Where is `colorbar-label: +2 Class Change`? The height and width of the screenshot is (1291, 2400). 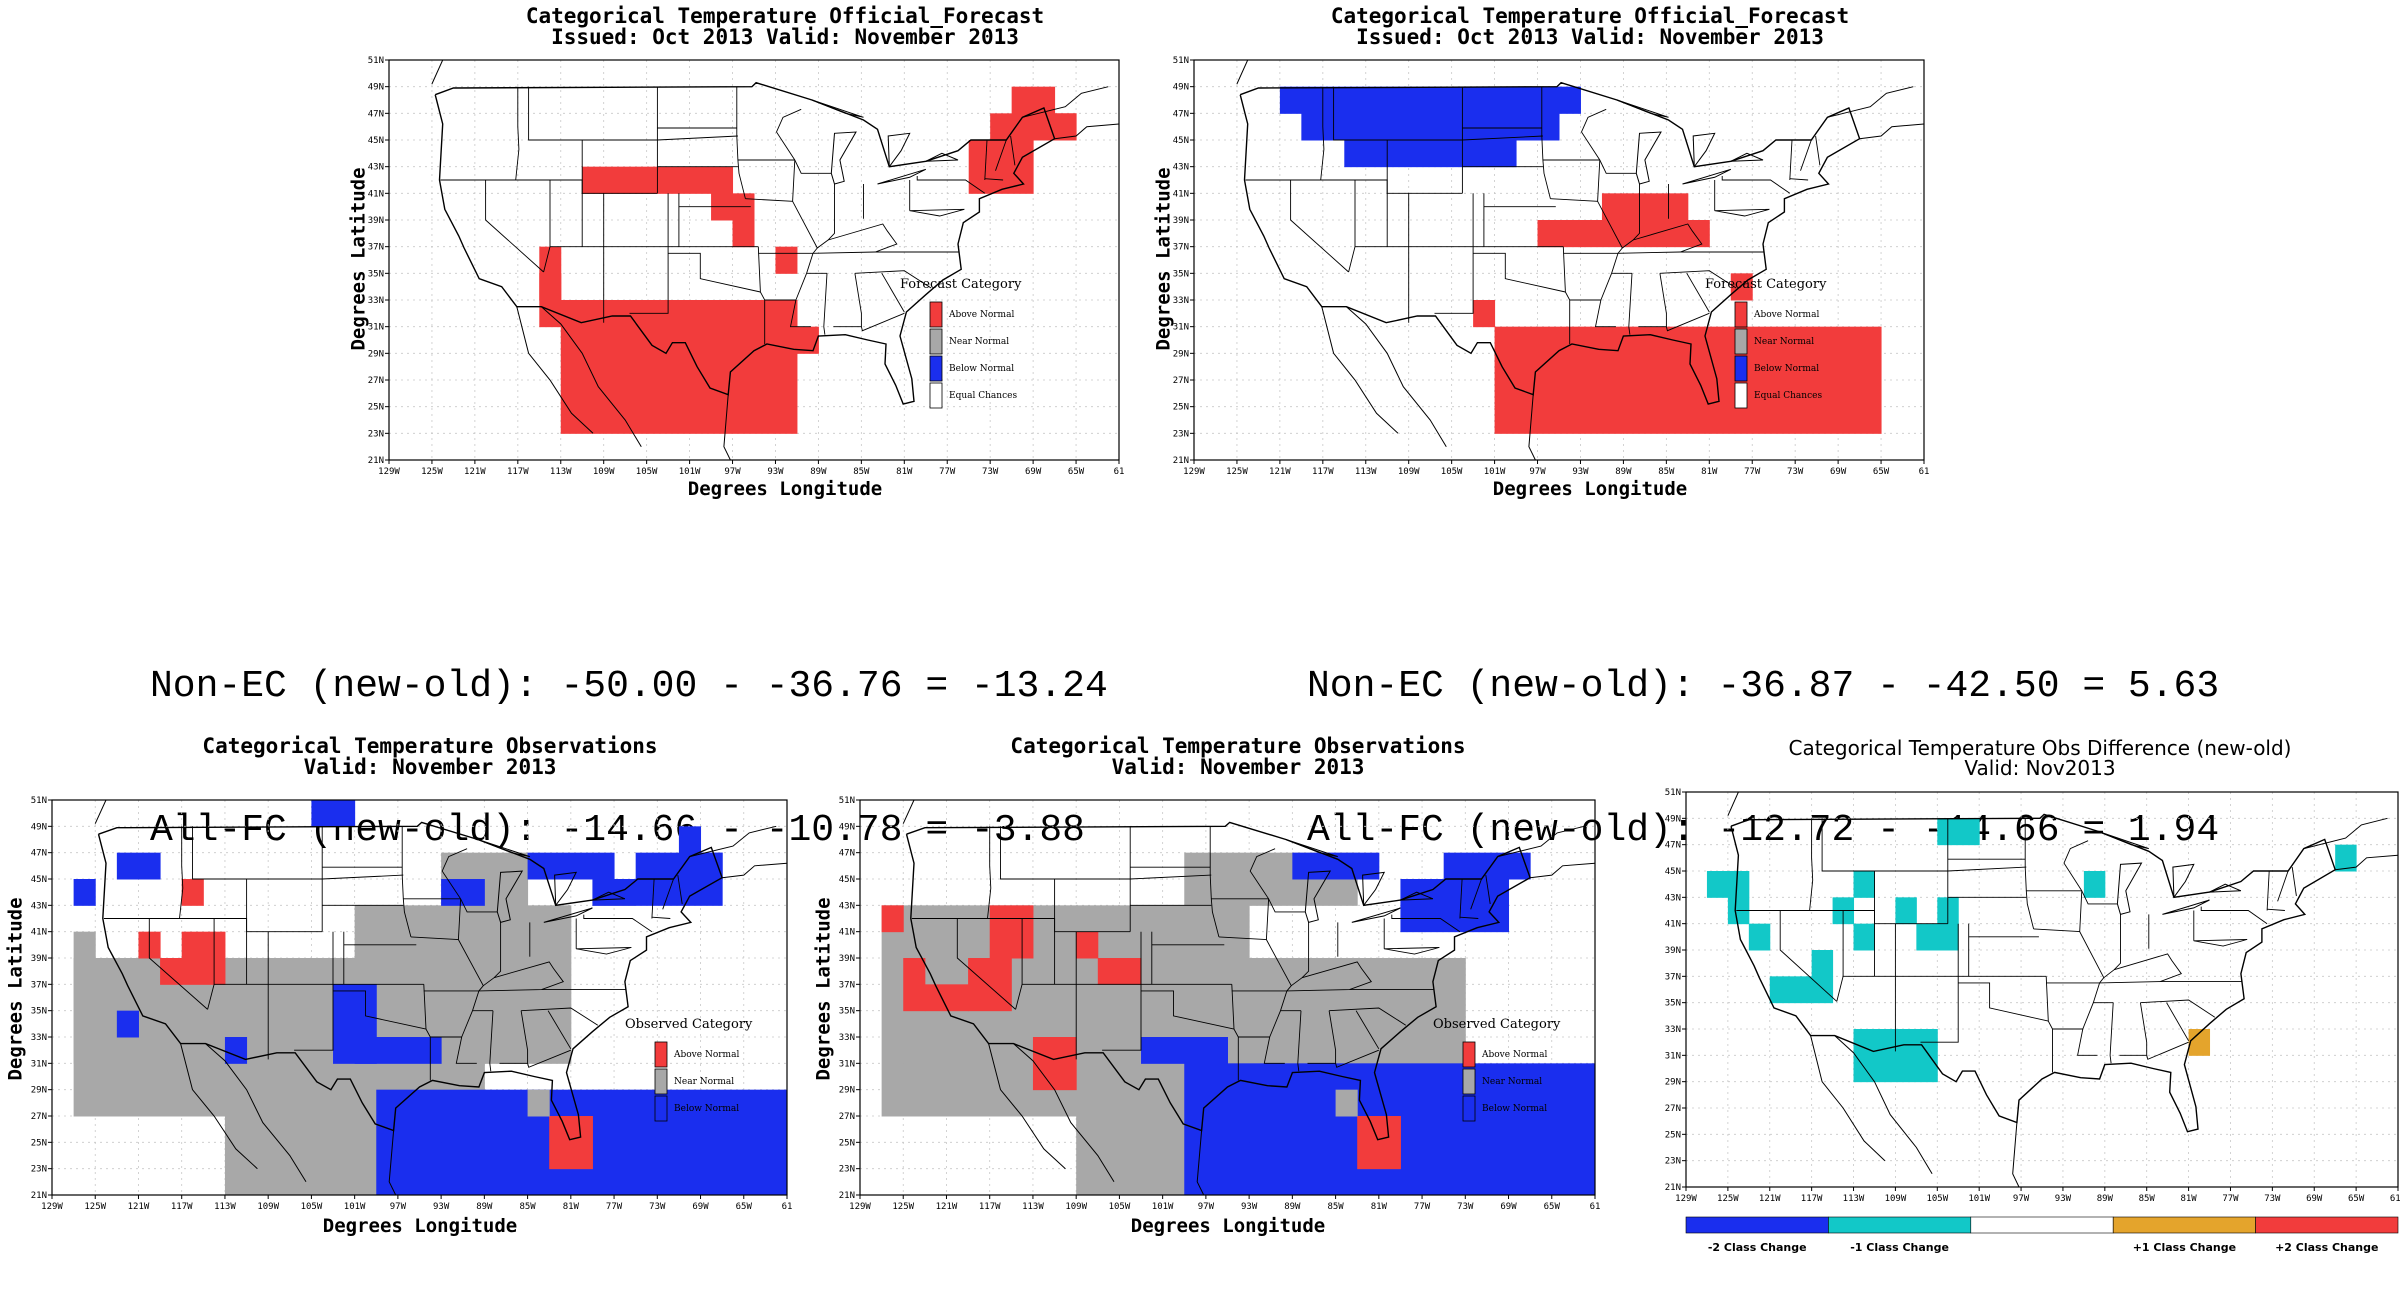
colorbar-label: +2 Class Change is located at coordinates (2326, 1247).